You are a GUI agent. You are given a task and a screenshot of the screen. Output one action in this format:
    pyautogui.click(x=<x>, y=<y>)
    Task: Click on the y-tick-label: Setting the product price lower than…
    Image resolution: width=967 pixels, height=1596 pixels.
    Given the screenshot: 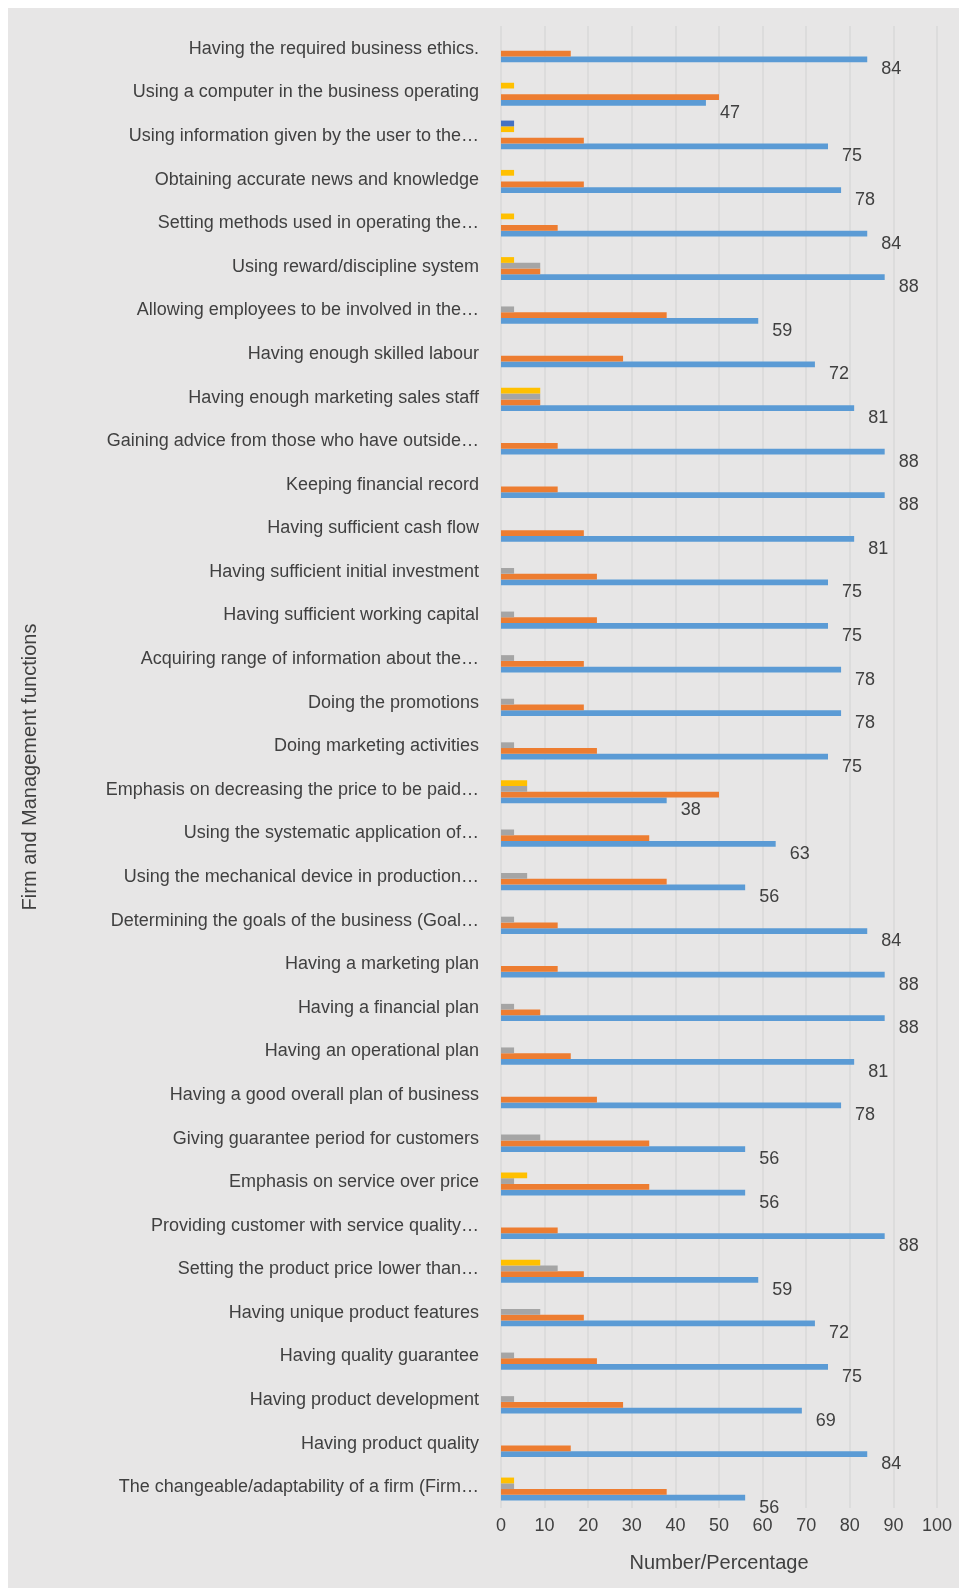 What is the action you would take?
    pyautogui.click(x=328, y=1268)
    